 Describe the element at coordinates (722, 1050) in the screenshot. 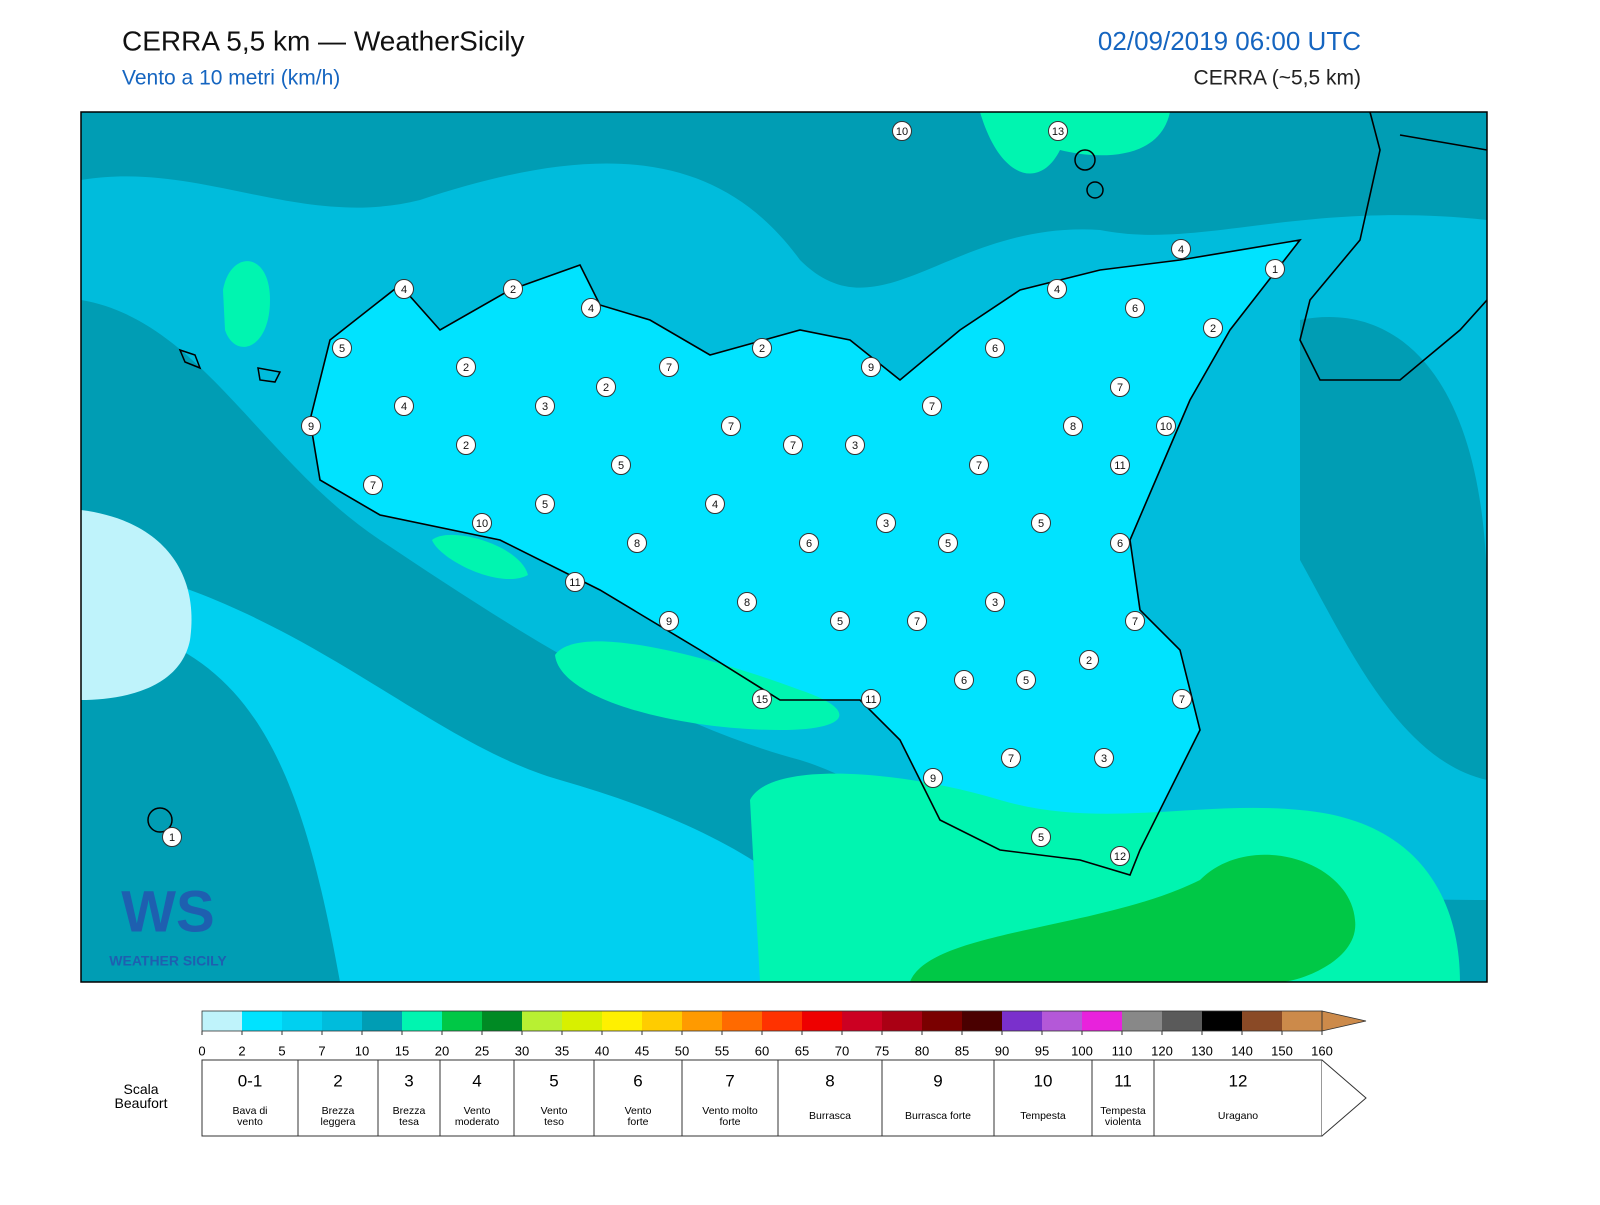

I see `colorbar-tick-label: 55` at that location.